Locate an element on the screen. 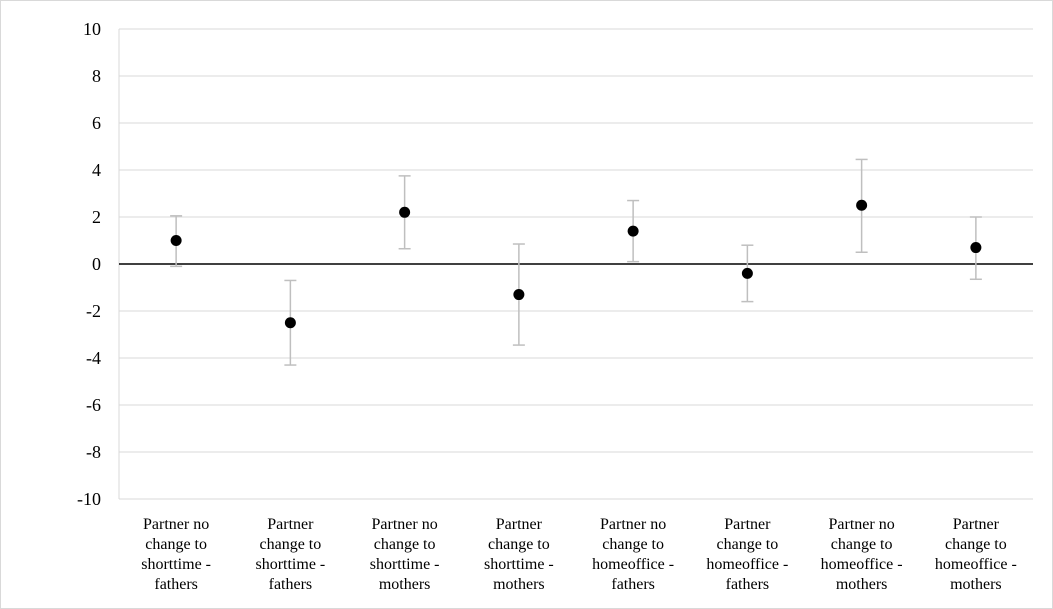  x-category-label-4: Partner no change to homeoffice - fathers is located at coordinates (633, 554).